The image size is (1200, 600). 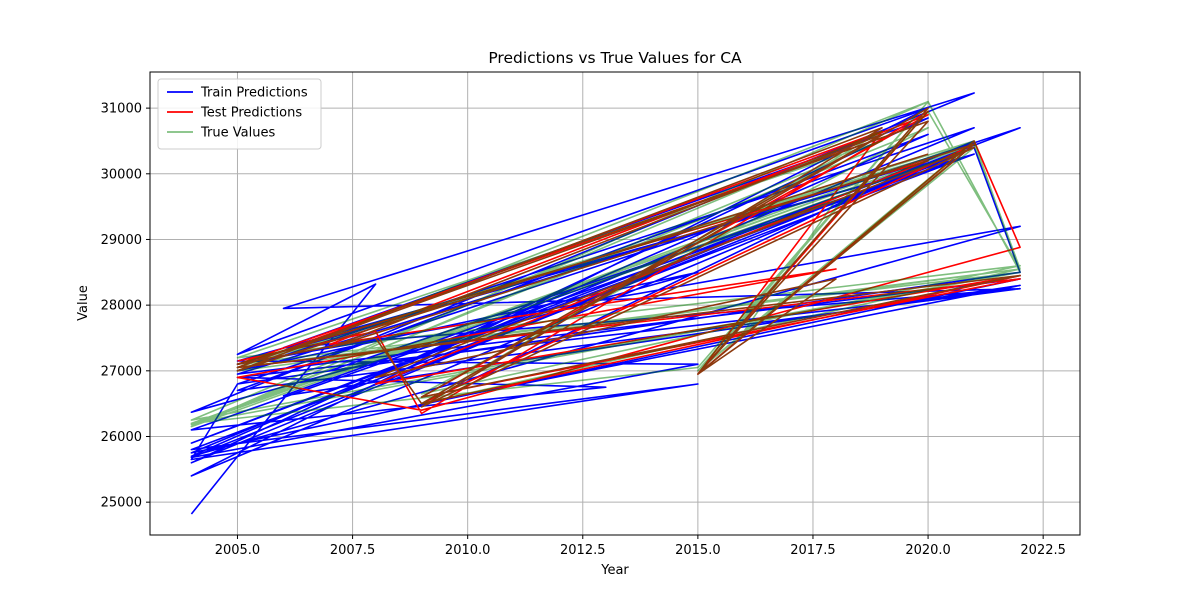 What do you see at coordinates (928, 550) in the screenshot?
I see `x-tick-label: 2020.0` at bounding box center [928, 550].